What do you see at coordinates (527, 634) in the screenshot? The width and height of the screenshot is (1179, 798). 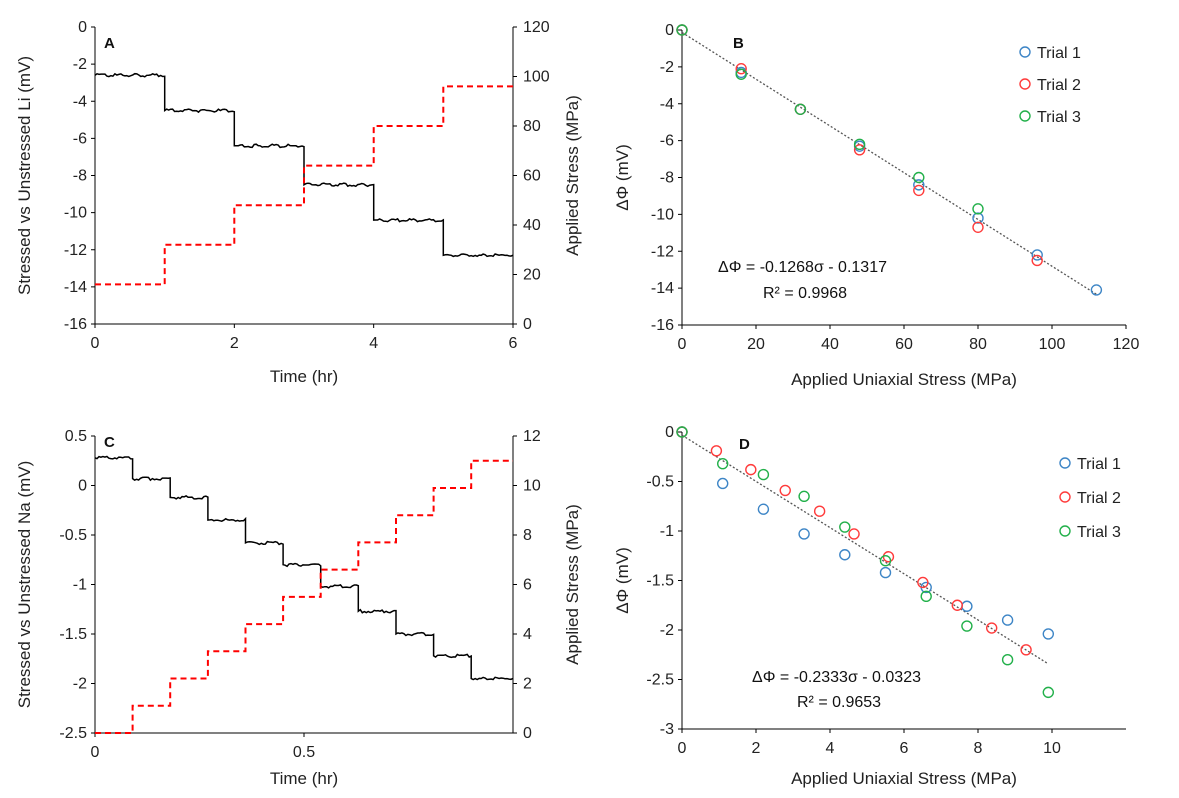 I see `y2-tick-label: 4` at bounding box center [527, 634].